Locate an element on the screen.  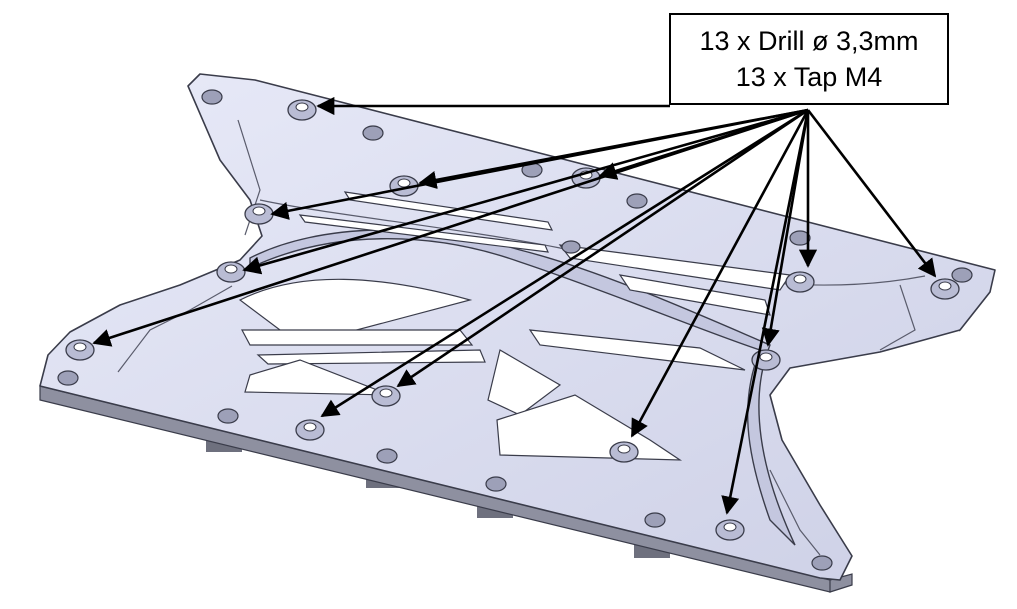
drill-tap-callout: 13 x Drill ø 3,3mm 13 x Tap M4 is located at coordinates (809, 59).